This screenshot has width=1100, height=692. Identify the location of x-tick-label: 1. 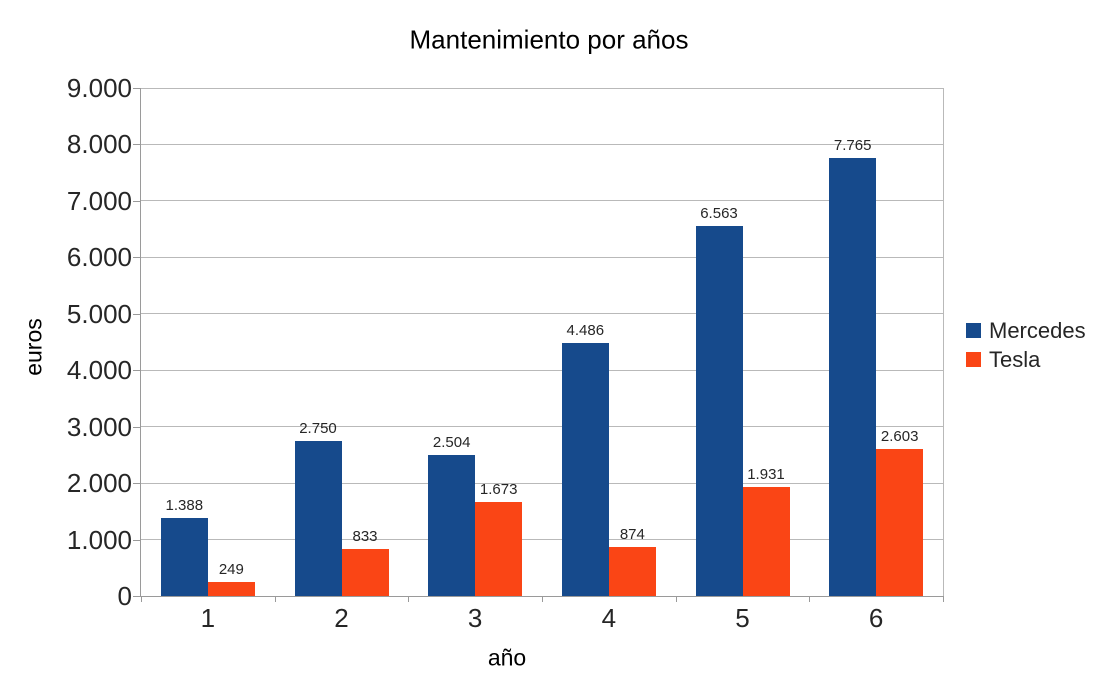
(208, 618).